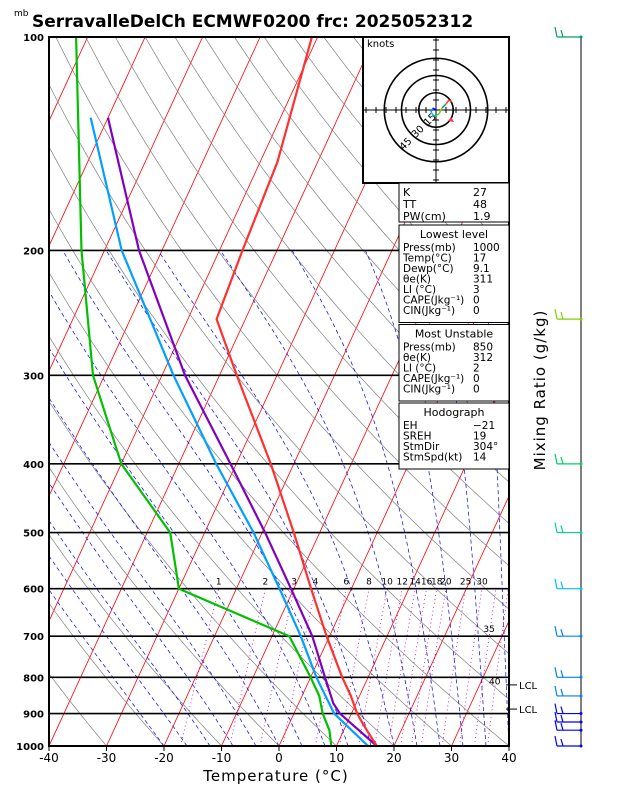 This screenshot has width=618, height=800. Describe the element at coordinates (465, 583) in the screenshot. I see `mixing-ratio-label: 25` at that location.